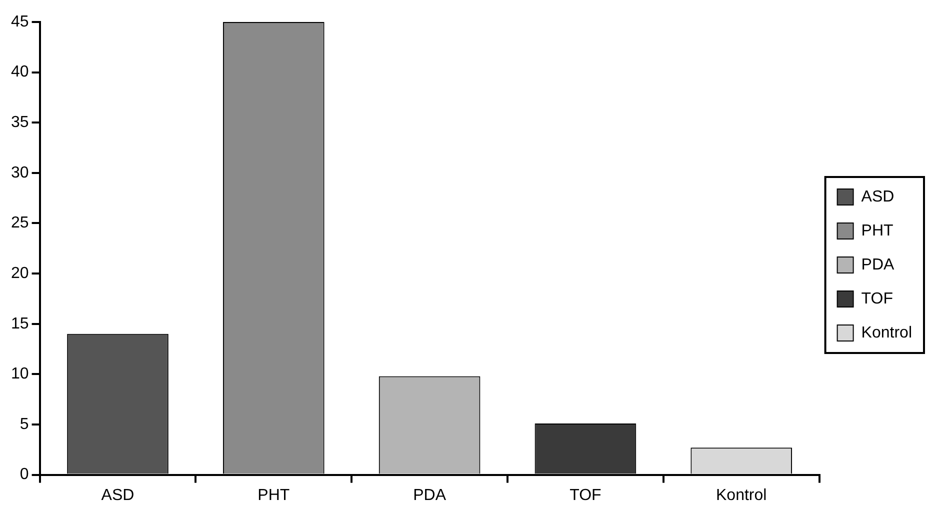 This screenshot has height=524, width=949. What do you see at coordinates (878, 265) in the screenshot?
I see `legend-label: PDA` at bounding box center [878, 265].